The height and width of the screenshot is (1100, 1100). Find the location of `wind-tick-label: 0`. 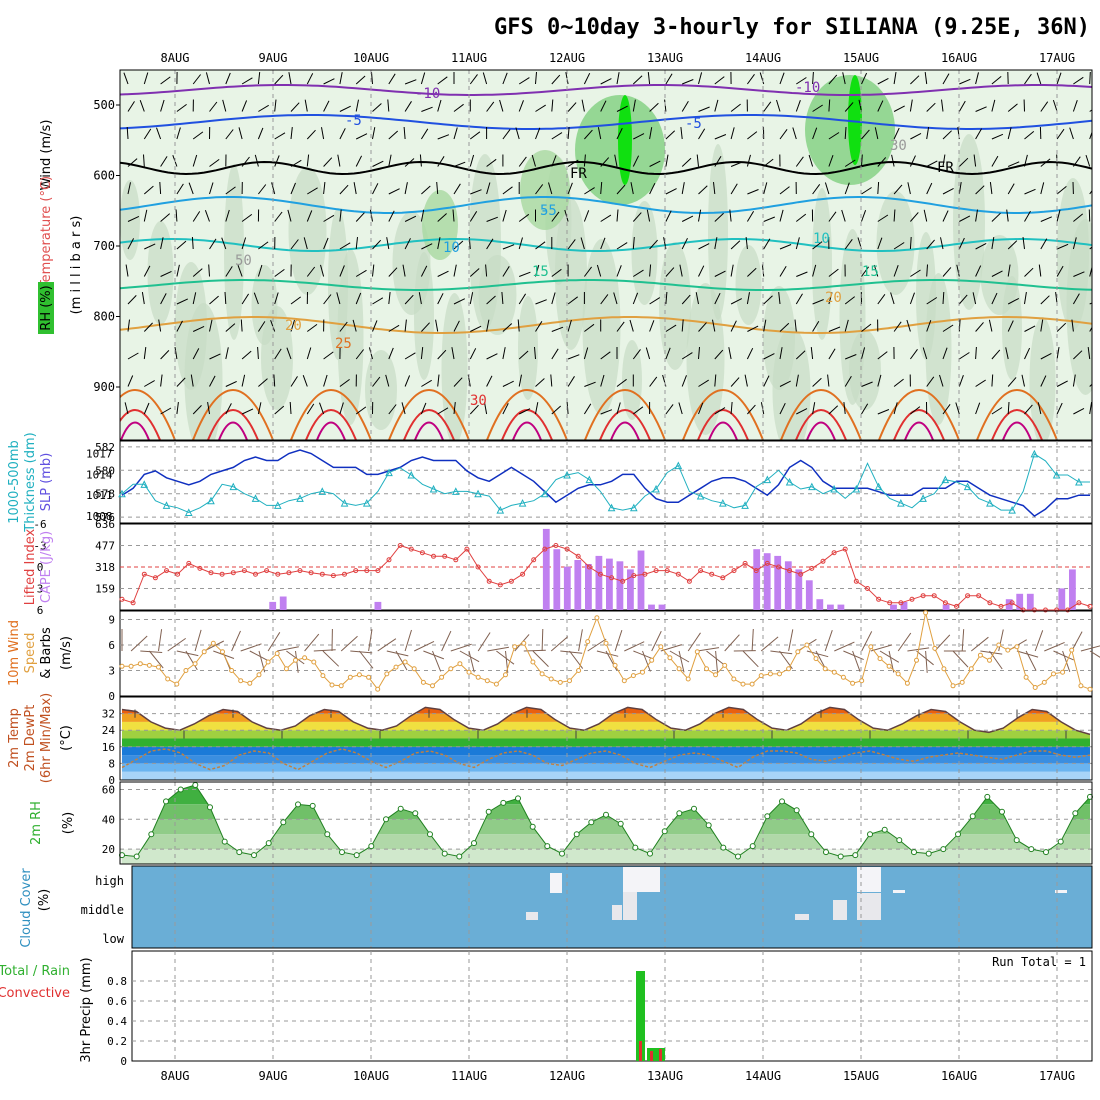

wind-tick-label: 0 is located at coordinates (111, 696).